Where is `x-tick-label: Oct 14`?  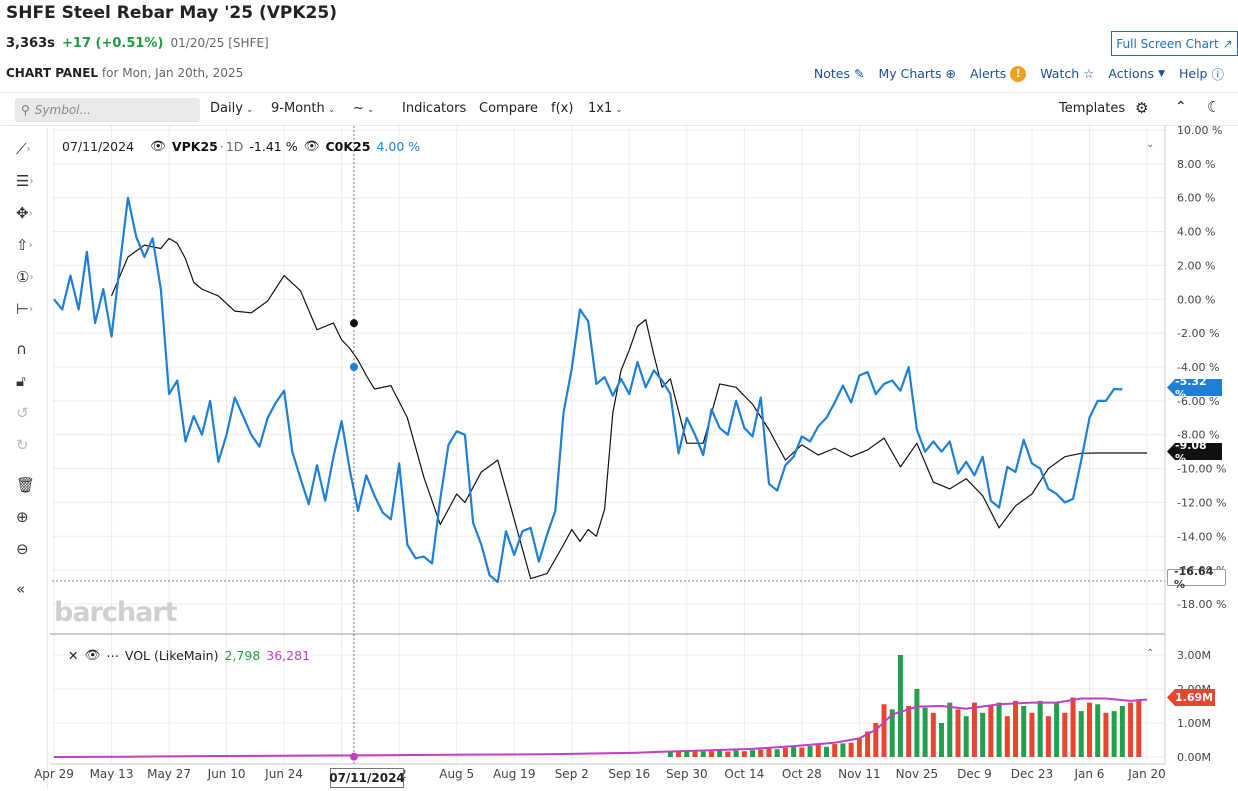 x-tick-label: Oct 14 is located at coordinates (744, 774).